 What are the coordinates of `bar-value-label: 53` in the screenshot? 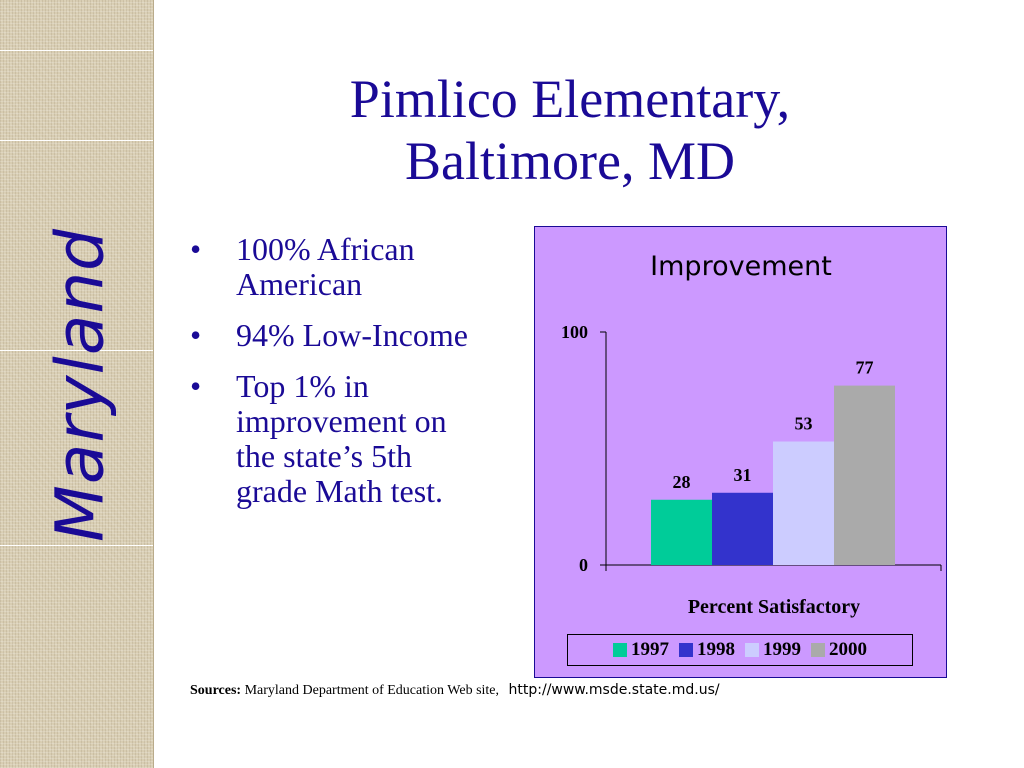 It's located at (804, 424).